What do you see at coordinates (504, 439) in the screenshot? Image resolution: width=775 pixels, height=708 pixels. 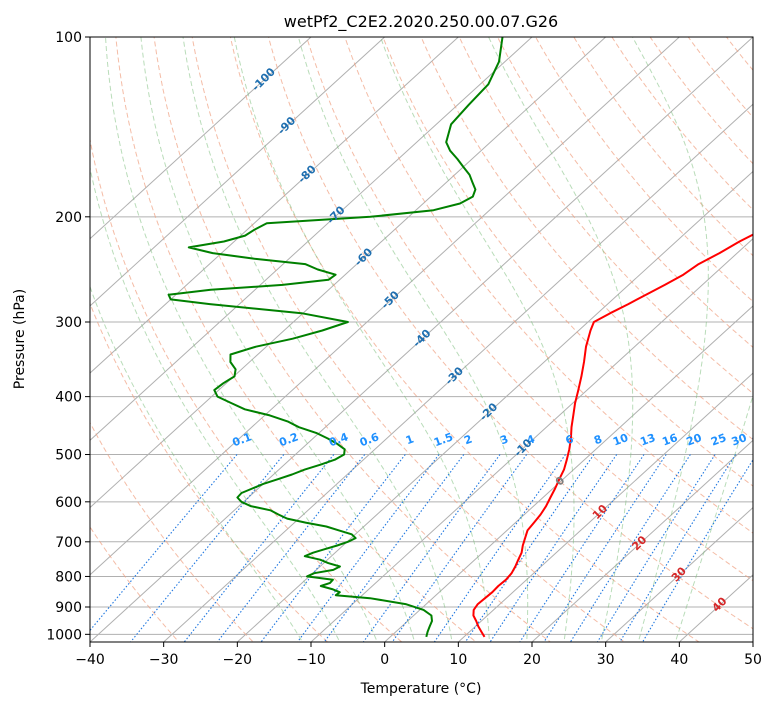 I see `mixing-ratio-label: 3` at bounding box center [504, 439].